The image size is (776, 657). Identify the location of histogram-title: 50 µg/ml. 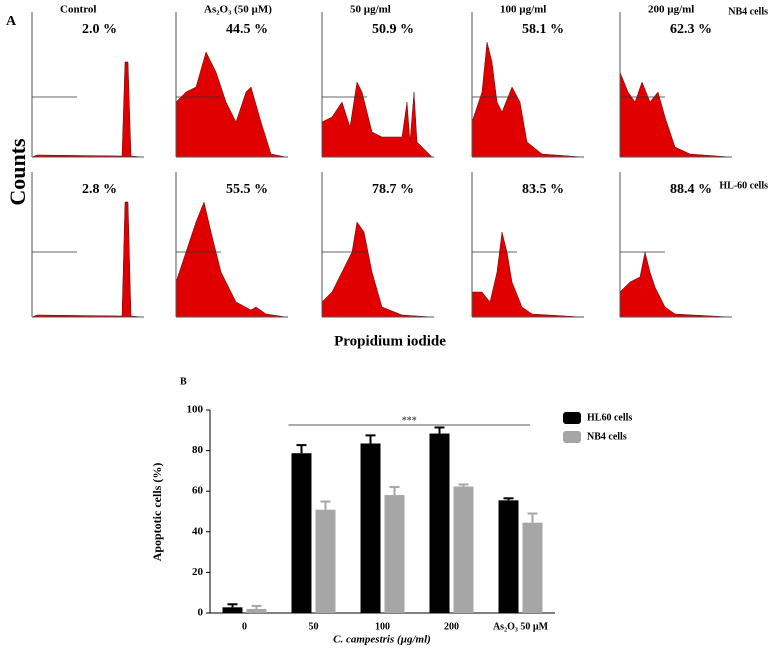
(370, 10).